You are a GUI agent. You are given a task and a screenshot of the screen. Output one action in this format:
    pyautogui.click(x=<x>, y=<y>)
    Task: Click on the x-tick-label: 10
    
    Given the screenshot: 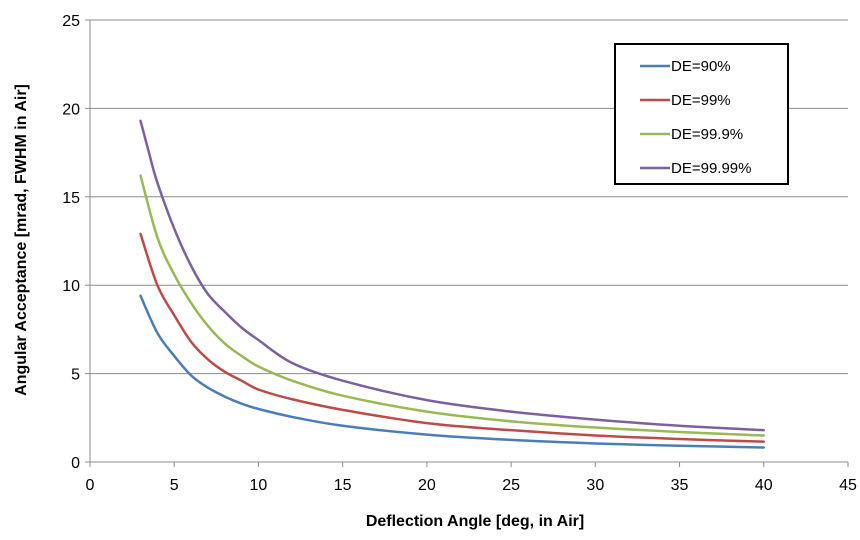 What is the action you would take?
    pyautogui.click(x=259, y=485)
    